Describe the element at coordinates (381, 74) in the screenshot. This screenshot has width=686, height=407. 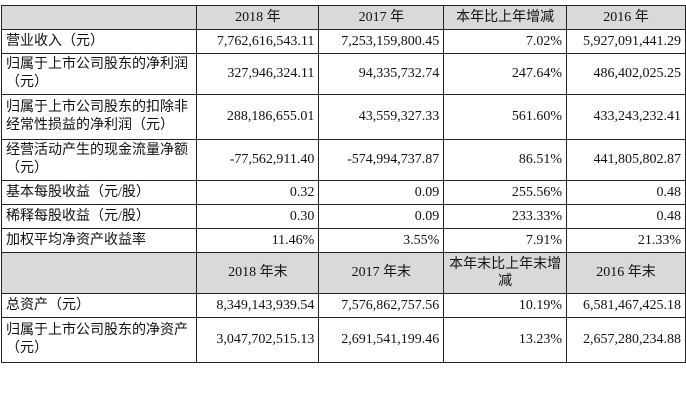
I see `value-cell: 94,335,732.74` at that location.